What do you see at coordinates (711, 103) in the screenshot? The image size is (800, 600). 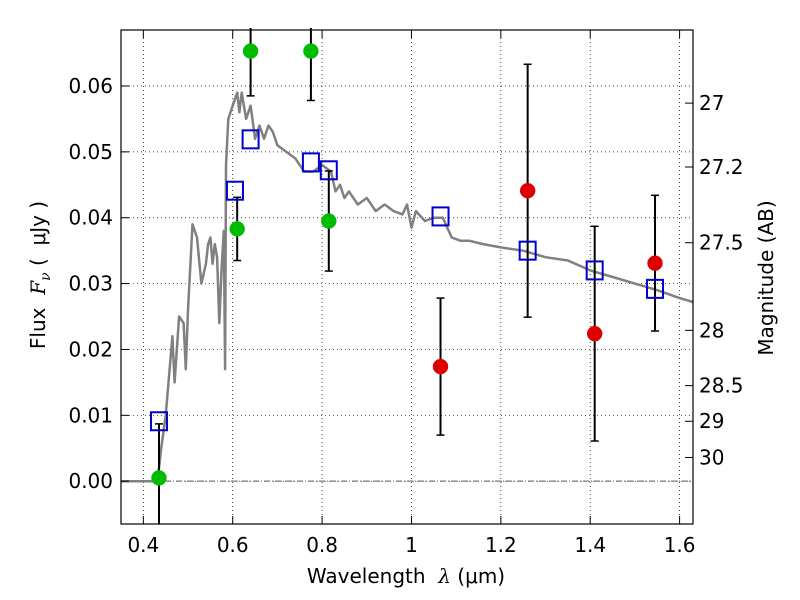 I see `magnitude-tick-label: 27` at bounding box center [711, 103].